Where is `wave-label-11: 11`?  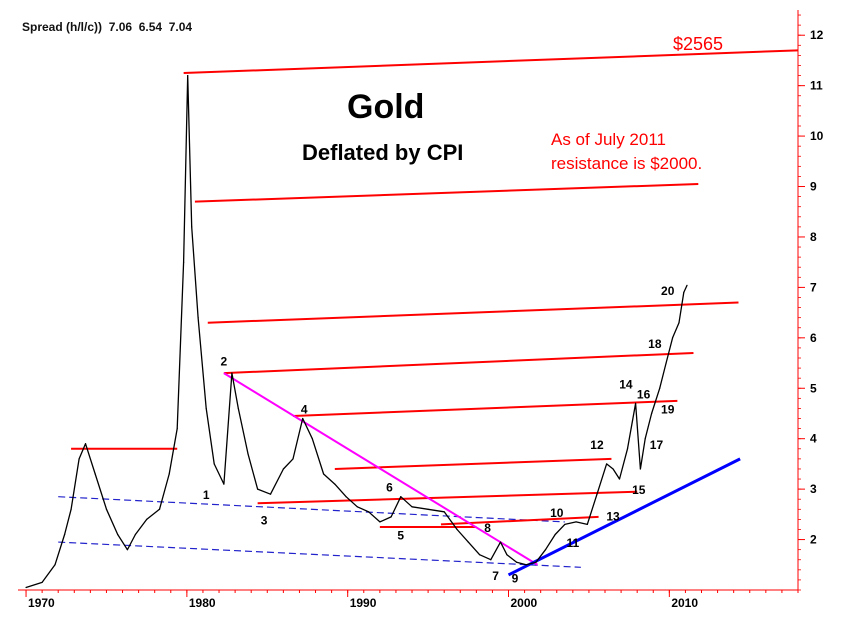 wave-label-11: 11 is located at coordinates (573, 543).